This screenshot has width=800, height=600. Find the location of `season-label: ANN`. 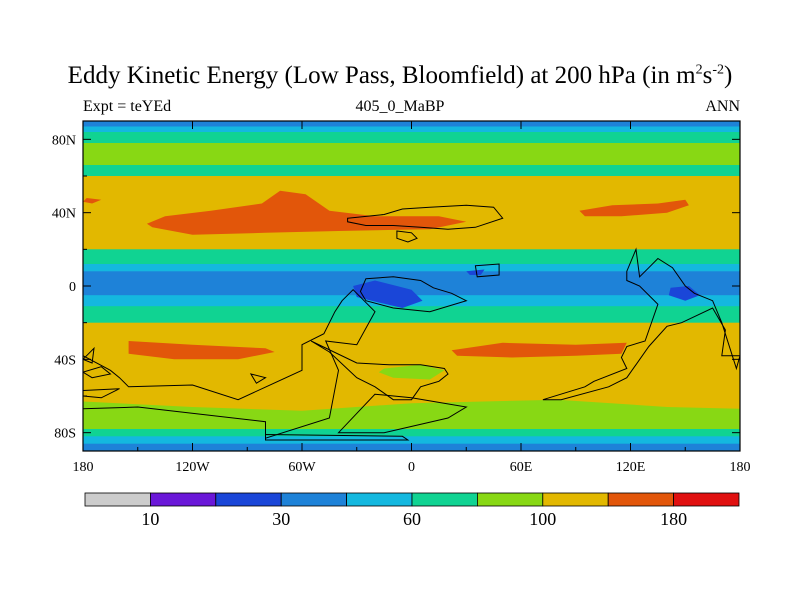

season-label: ANN is located at coordinates (722, 106).